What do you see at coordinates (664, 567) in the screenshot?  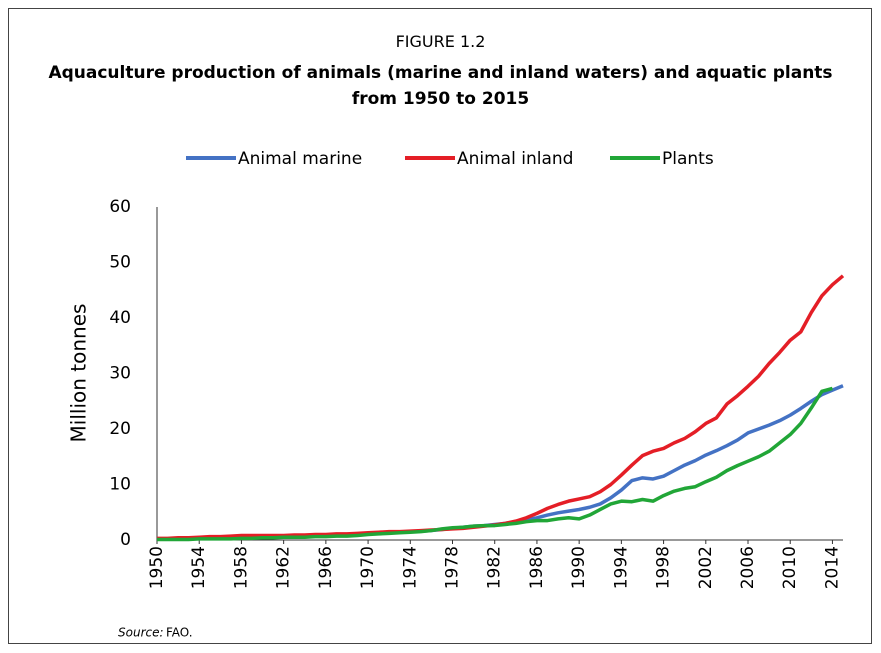 I see `x-tick-label: 1998` at bounding box center [664, 567].